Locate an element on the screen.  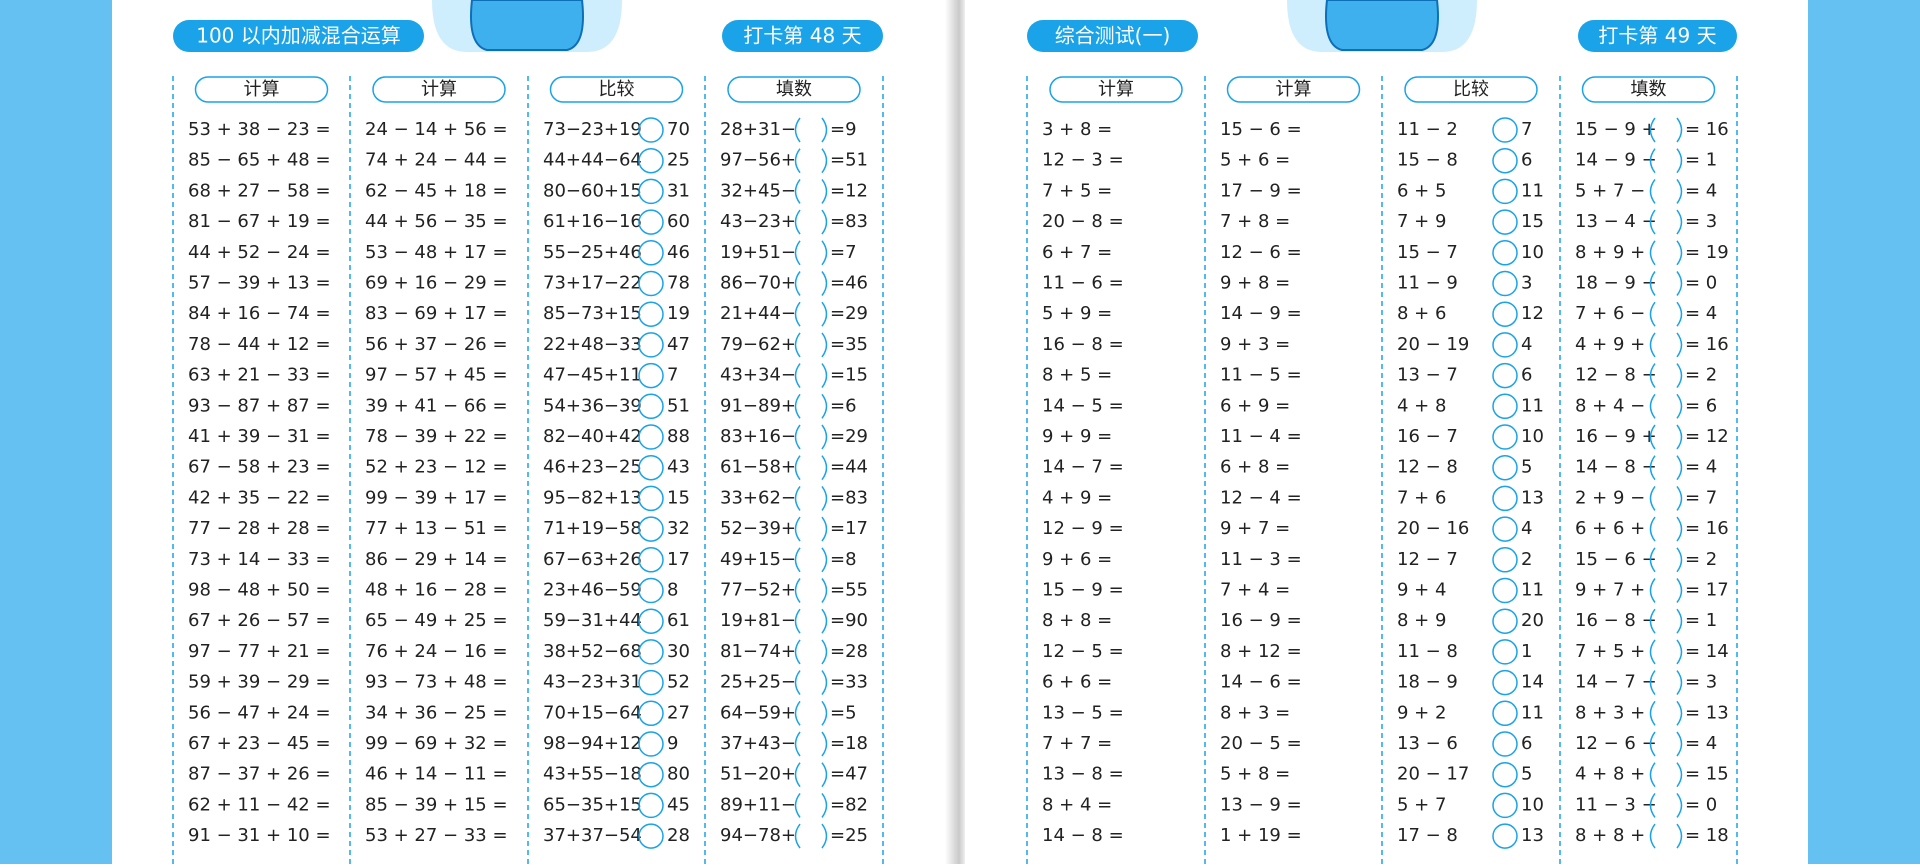
compare-left: 61+16−16 is located at coordinates (592, 221).